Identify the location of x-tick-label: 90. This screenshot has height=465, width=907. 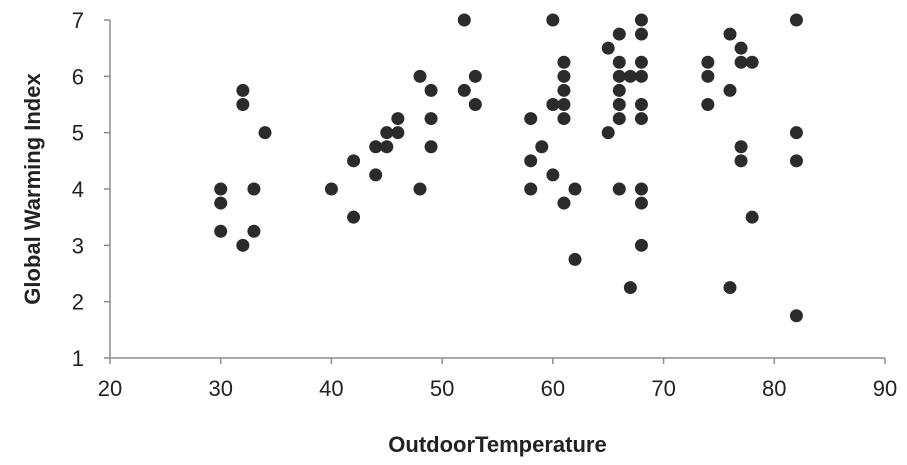
(885, 388).